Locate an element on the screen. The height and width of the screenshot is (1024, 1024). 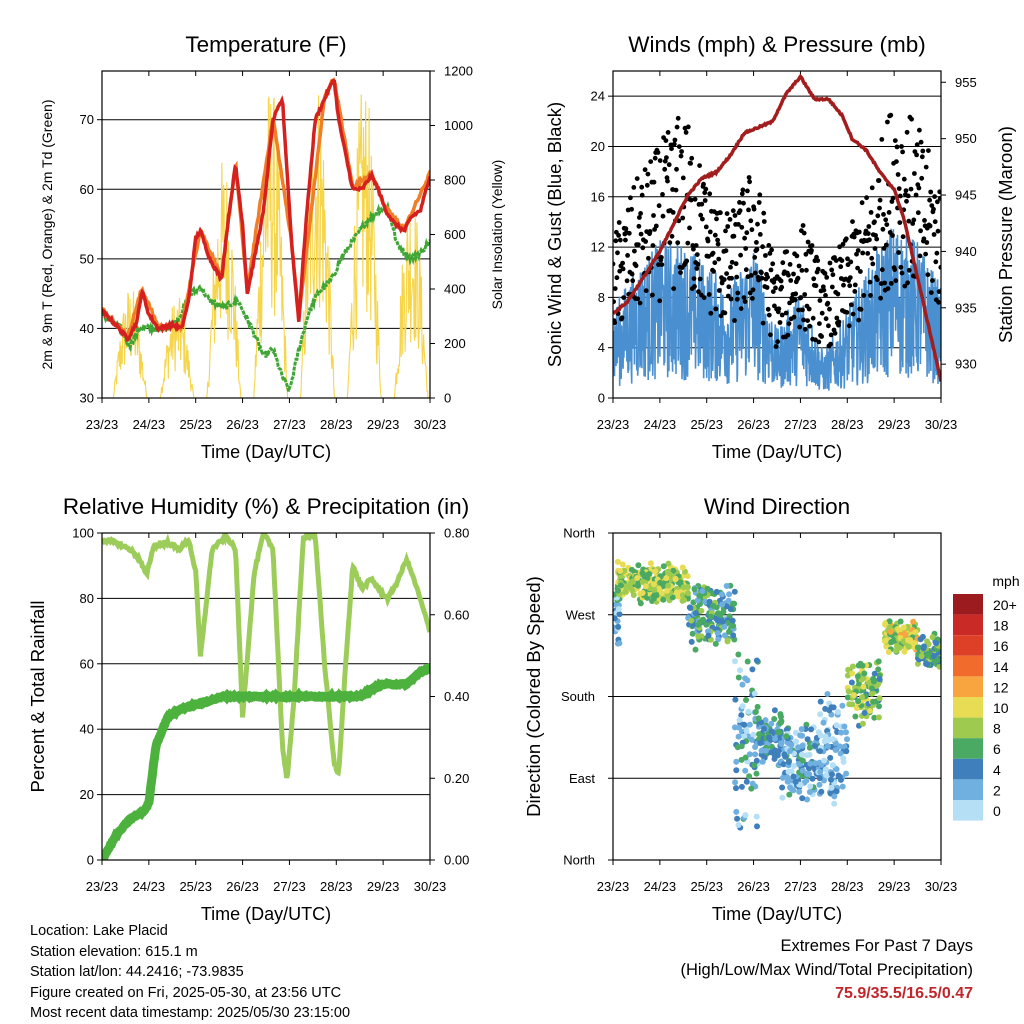
winds-xtick-label: 24/23 is located at coordinates (660, 424).